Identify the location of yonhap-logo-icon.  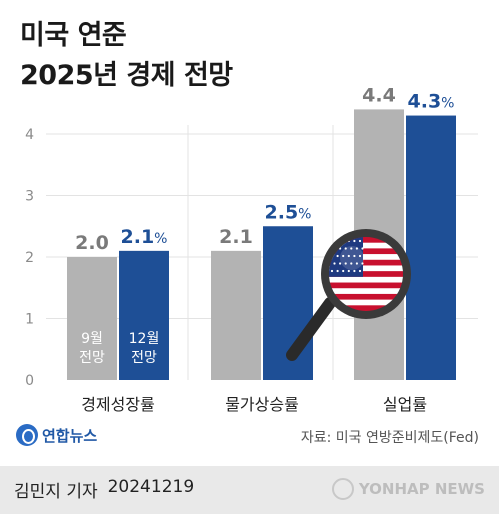
(27, 435).